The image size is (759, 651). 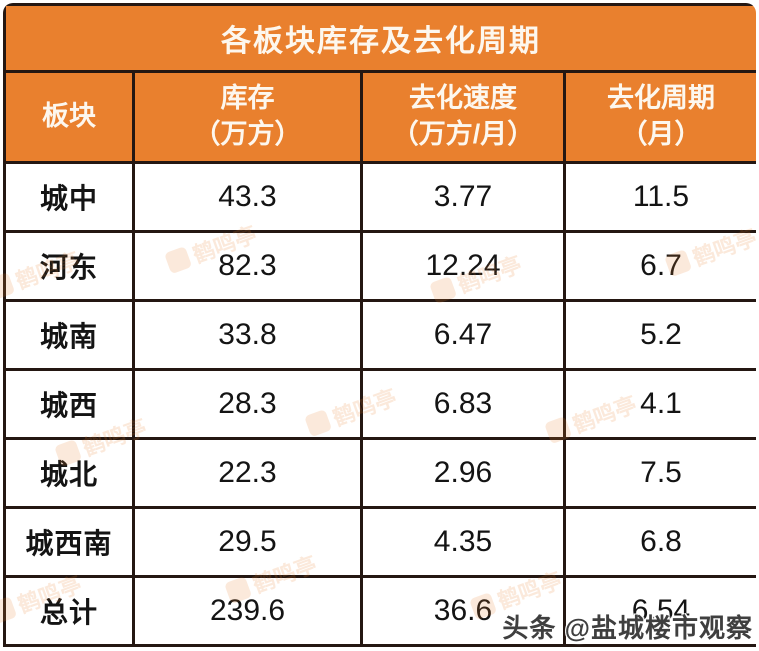 I want to click on table-row: 城南 33.8 6.47 5.2, so click(x=379, y=335).